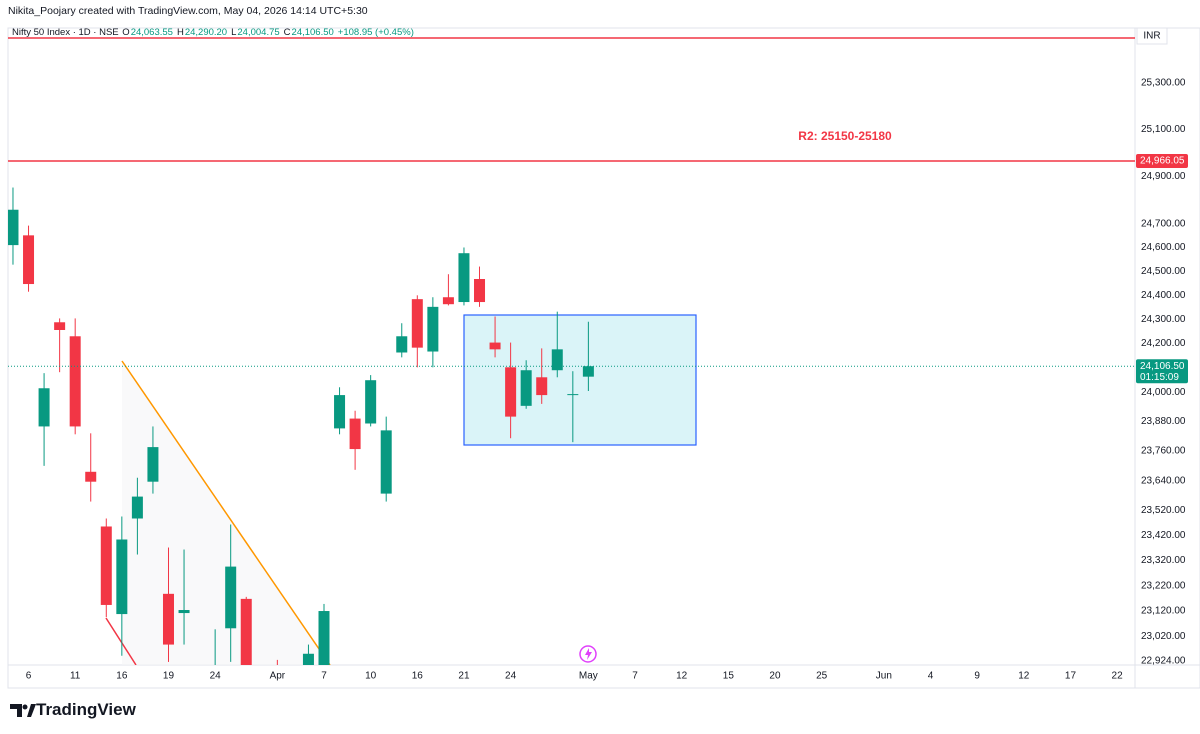 The height and width of the screenshot is (734, 1200). Describe the element at coordinates (884, 676) in the screenshot. I see `x-tick-label: Jun` at that location.